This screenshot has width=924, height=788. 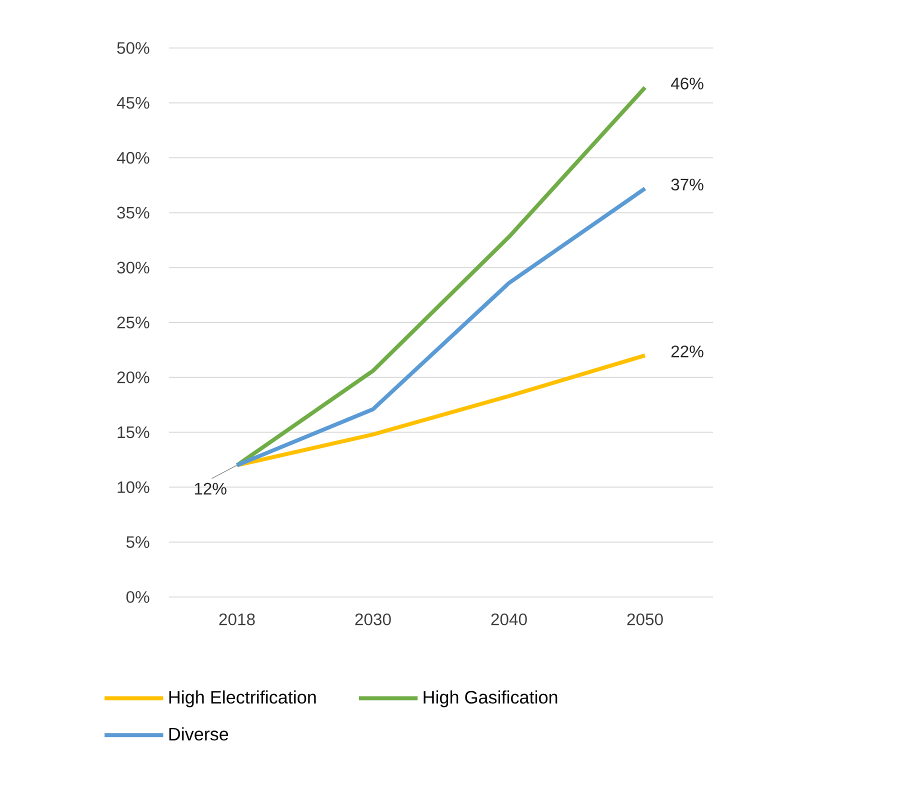 I want to click on legend-label: Diverse, so click(x=198, y=734).